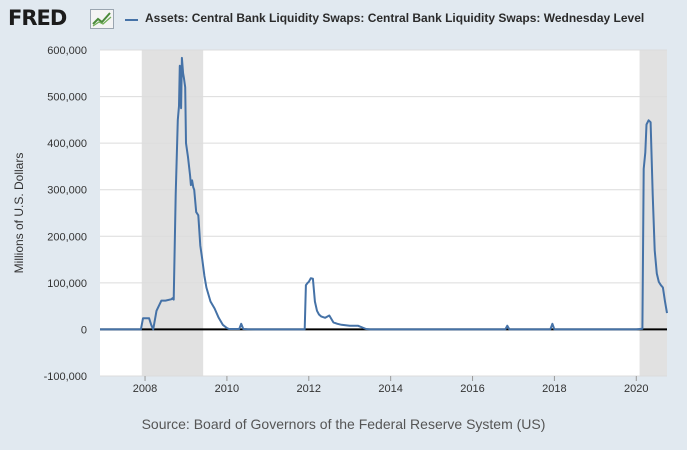 The width and height of the screenshot is (687, 450). Describe the element at coordinates (65, 377) in the screenshot. I see `y-tick-label: -100,000` at that location.